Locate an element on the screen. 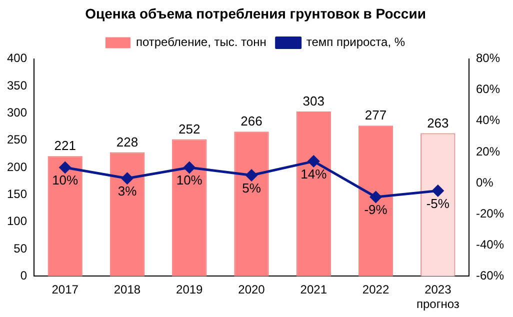 The image size is (513, 317). y2-tick-label: -60% is located at coordinates (490, 275).